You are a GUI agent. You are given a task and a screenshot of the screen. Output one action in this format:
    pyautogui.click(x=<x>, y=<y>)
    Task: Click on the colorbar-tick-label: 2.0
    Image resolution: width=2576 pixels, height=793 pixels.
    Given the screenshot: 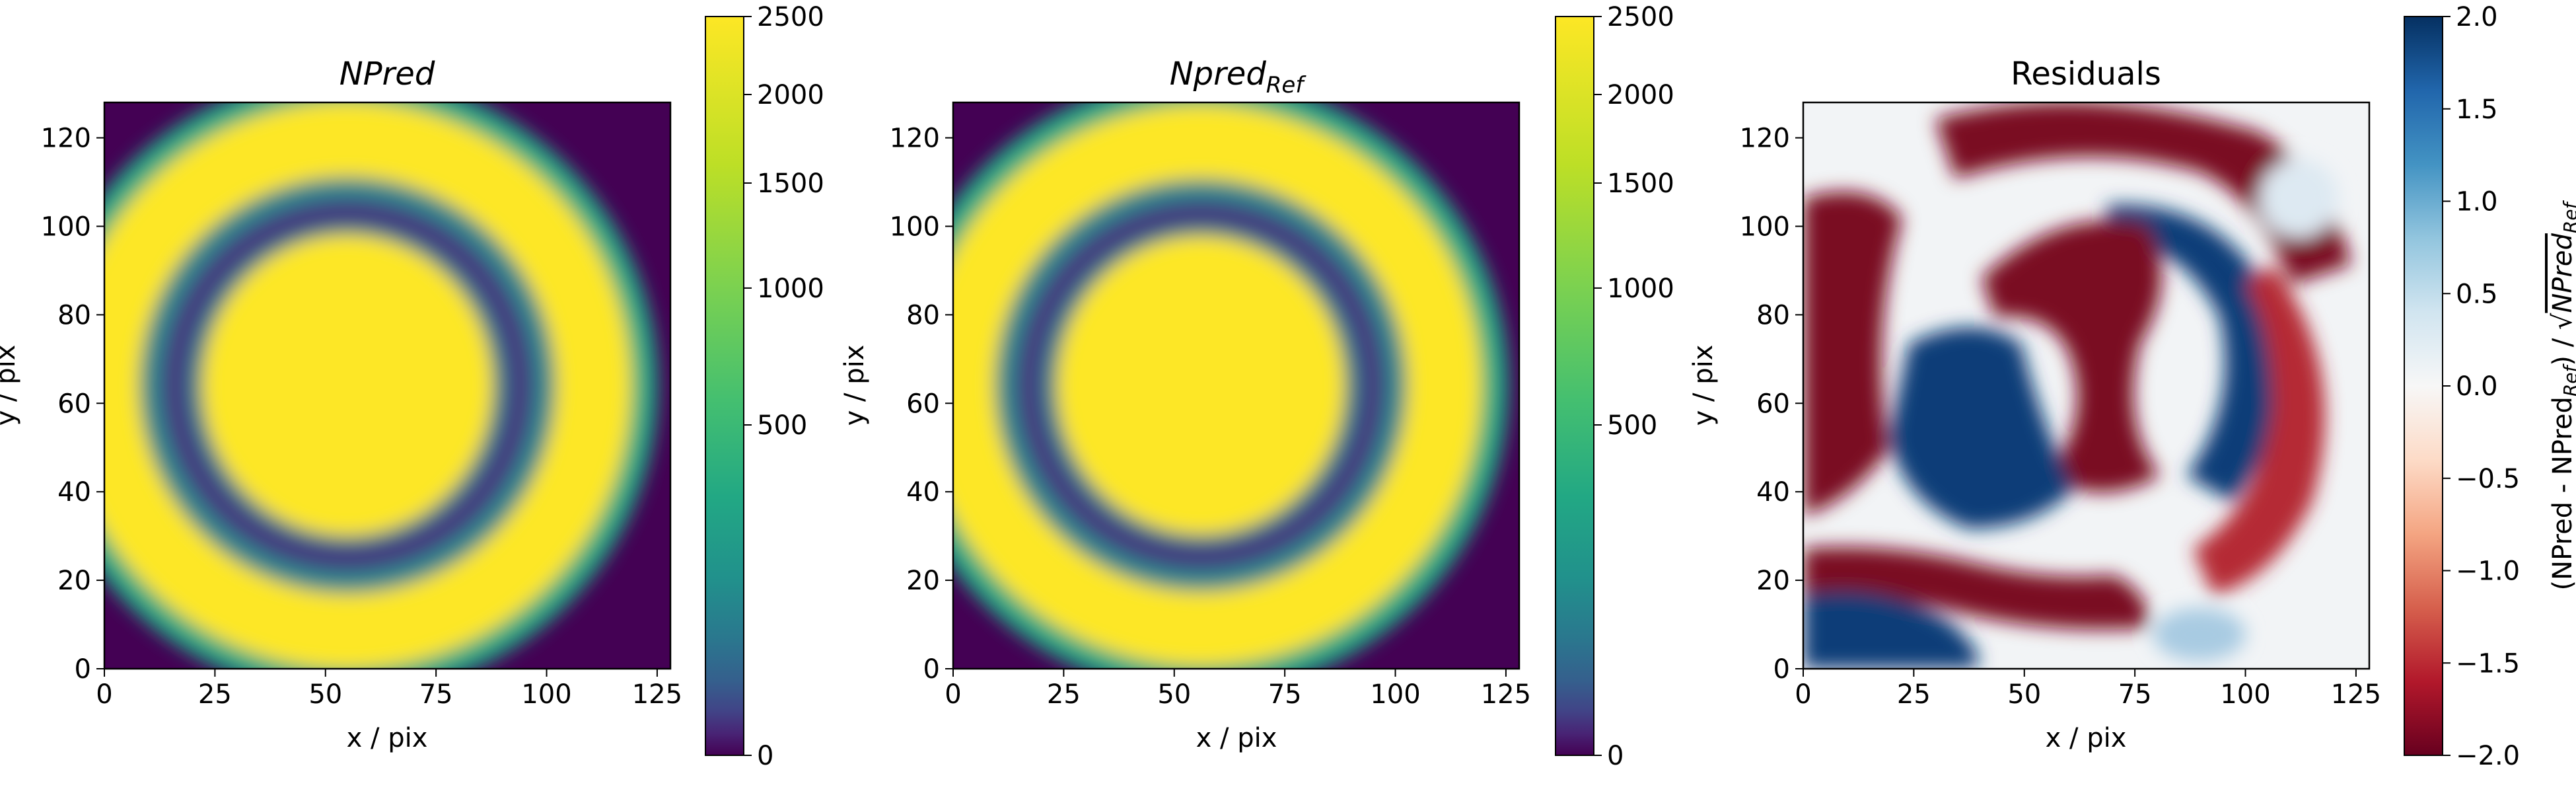 What is the action you would take?
    pyautogui.click(x=2477, y=17)
    